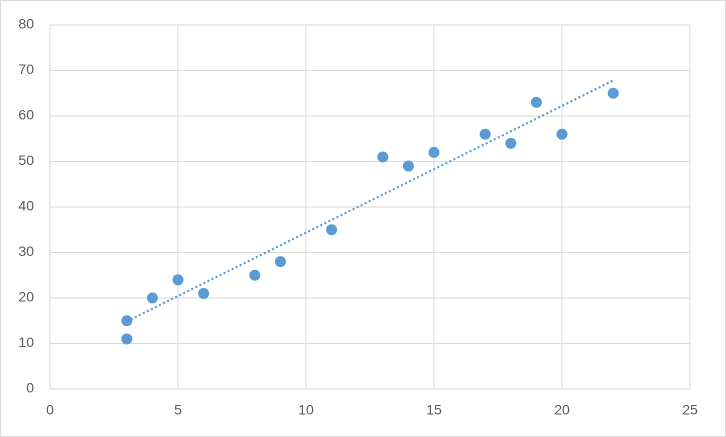 The height and width of the screenshot is (437, 726). I want to click on y-tick-label: 10, so click(26, 342).